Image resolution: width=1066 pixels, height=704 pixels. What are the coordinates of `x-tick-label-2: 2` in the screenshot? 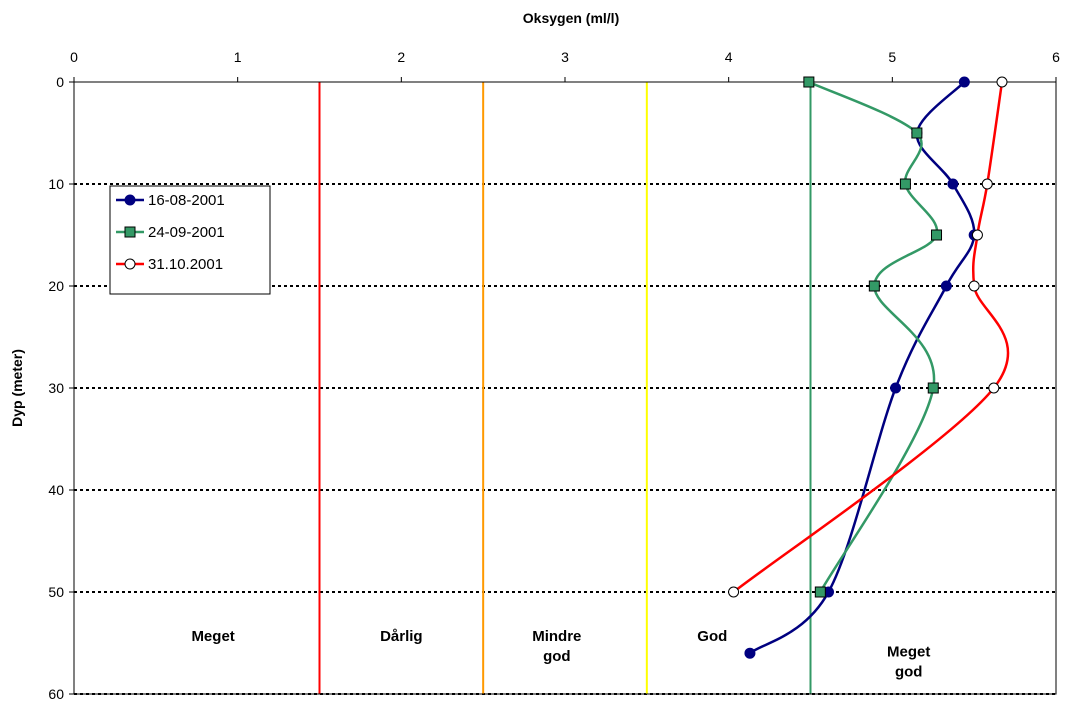 It's located at (401, 57).